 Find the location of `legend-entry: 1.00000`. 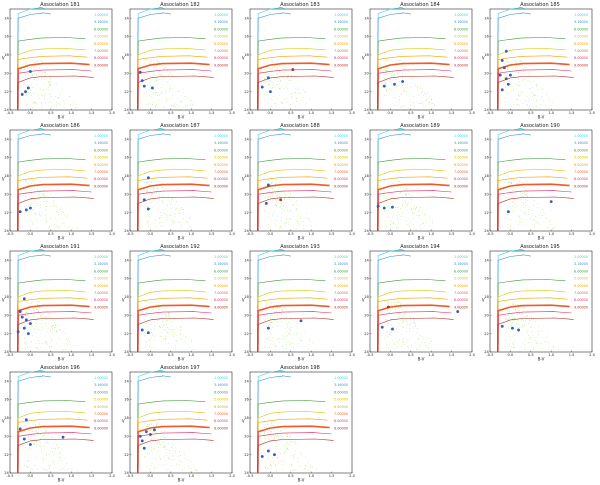

legend-entry: 1.00000 is located at coordinates (461, 257).